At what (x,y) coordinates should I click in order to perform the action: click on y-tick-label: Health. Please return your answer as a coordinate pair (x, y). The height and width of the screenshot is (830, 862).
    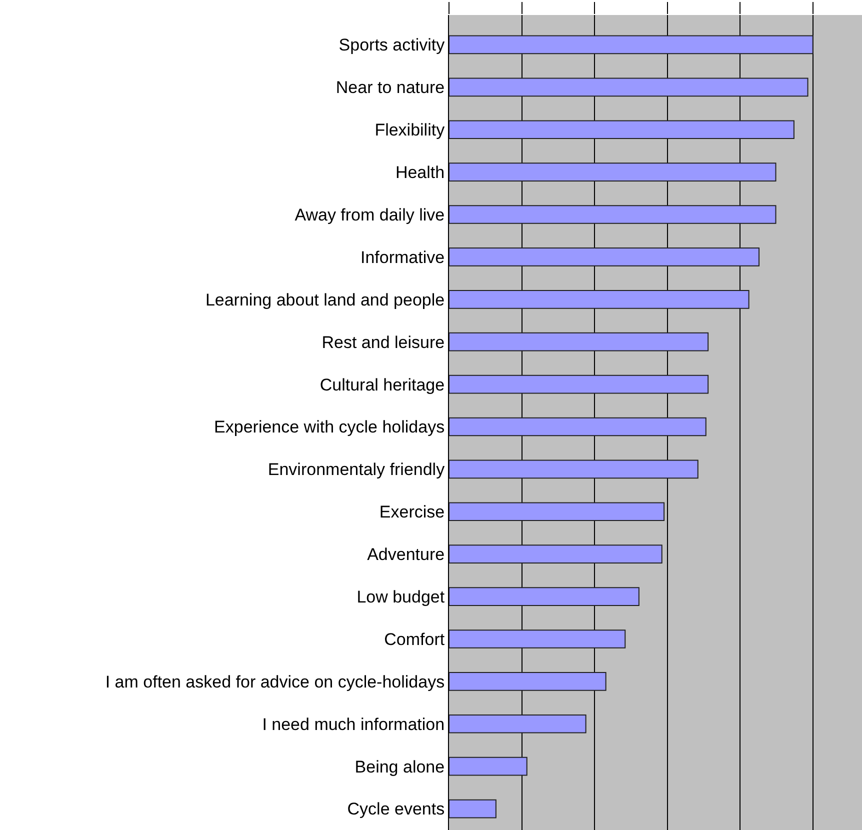
    Looking at the image, I should click on (420, 172).